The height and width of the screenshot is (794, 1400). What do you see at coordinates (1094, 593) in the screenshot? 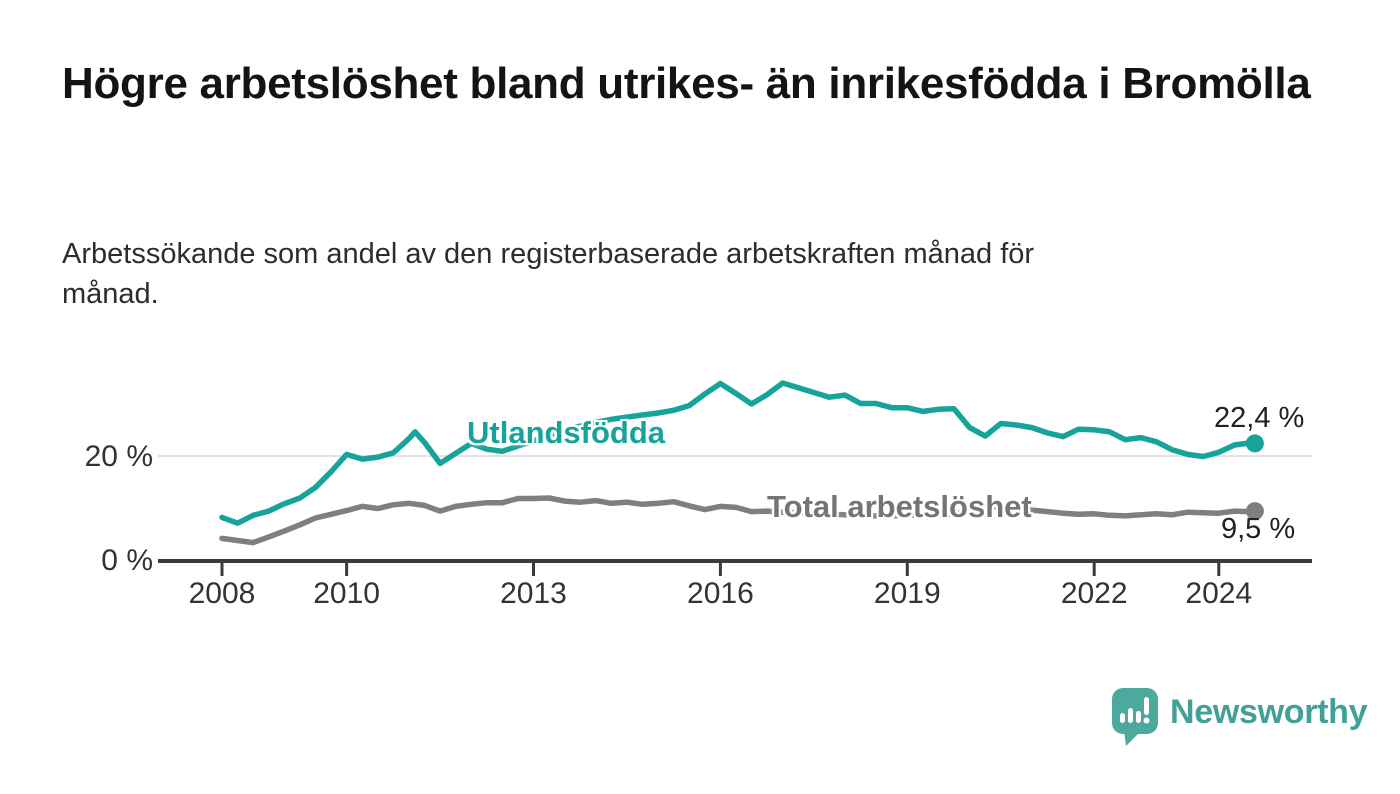
I see `x-axis-tick-label-2022: 2022` at bounding box center [1094, 593].